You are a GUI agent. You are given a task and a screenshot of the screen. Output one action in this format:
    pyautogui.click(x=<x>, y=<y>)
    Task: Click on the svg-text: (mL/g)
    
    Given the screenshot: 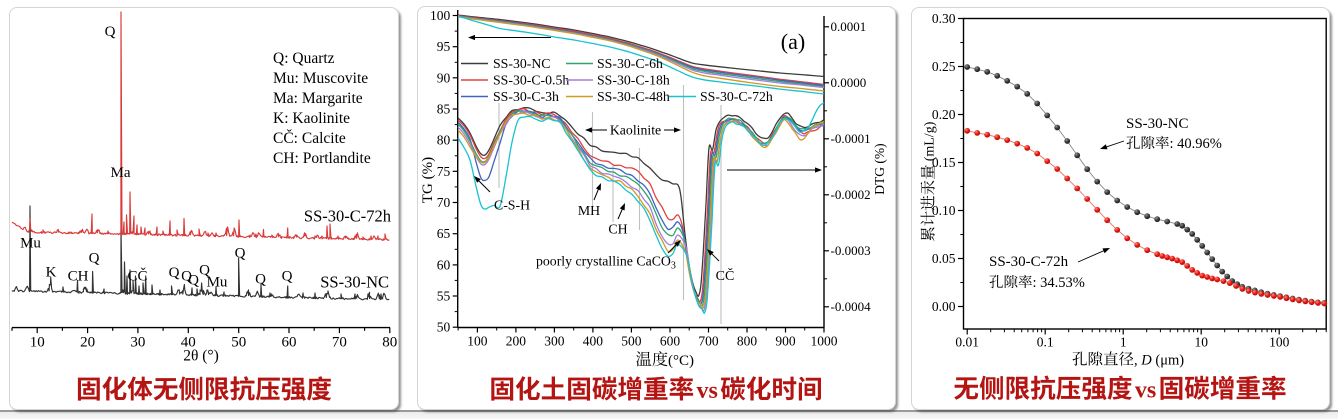 What is the action you would take?
    pyautogui.click(x=930, y=141)
    